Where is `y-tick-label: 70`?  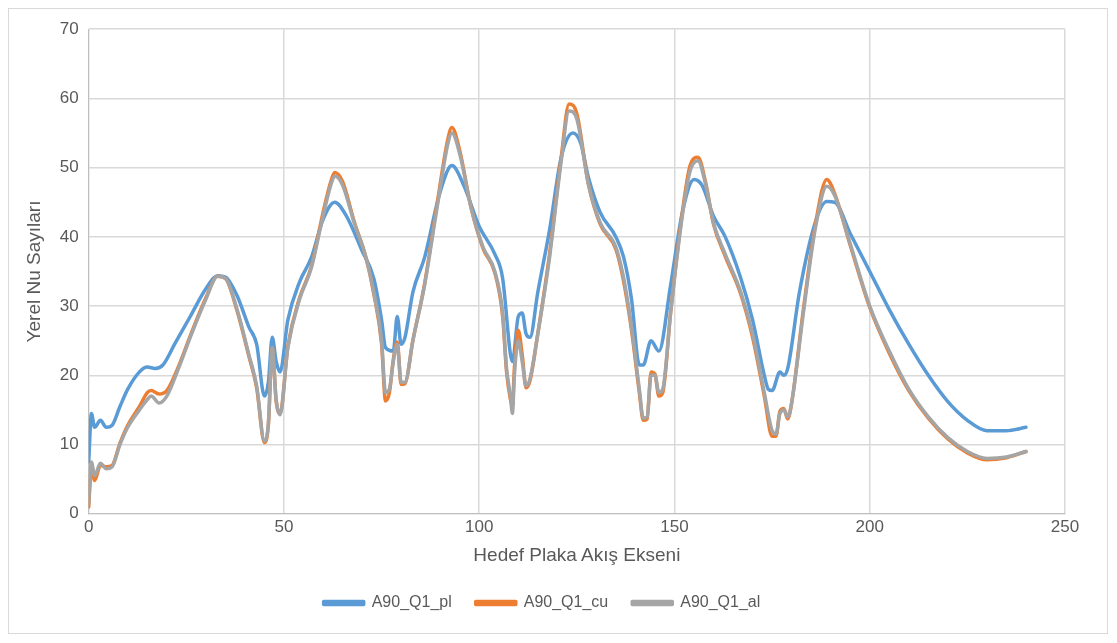
y-tick-label: 70 is located at coordinates (69, 28).